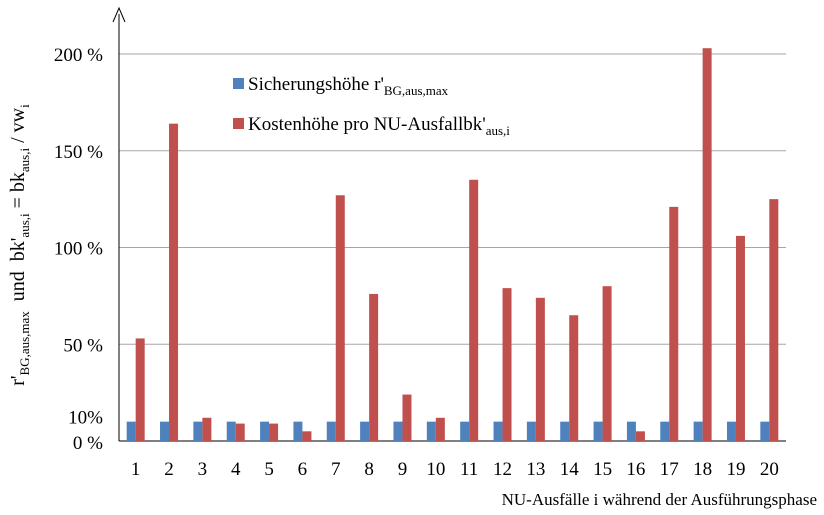 Image resolution: width=824 pixels, height=515 pixels. I want to click on y-tick-label: 200 %, so click(78, 55).